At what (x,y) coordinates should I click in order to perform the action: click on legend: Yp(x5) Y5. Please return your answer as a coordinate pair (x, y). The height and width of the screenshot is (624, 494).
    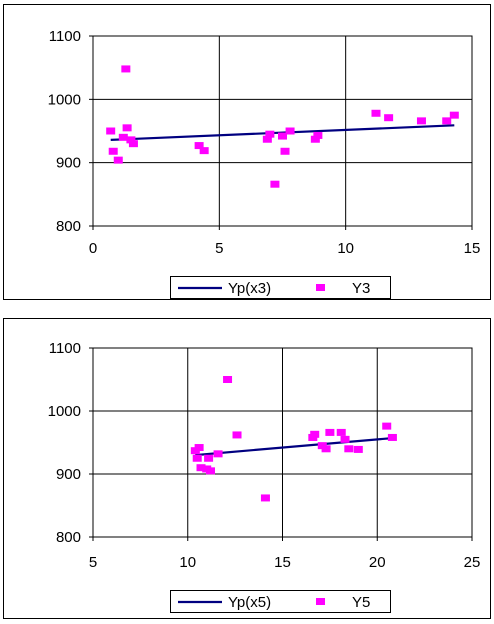
    Looking at the image, I should click on (280, 601).